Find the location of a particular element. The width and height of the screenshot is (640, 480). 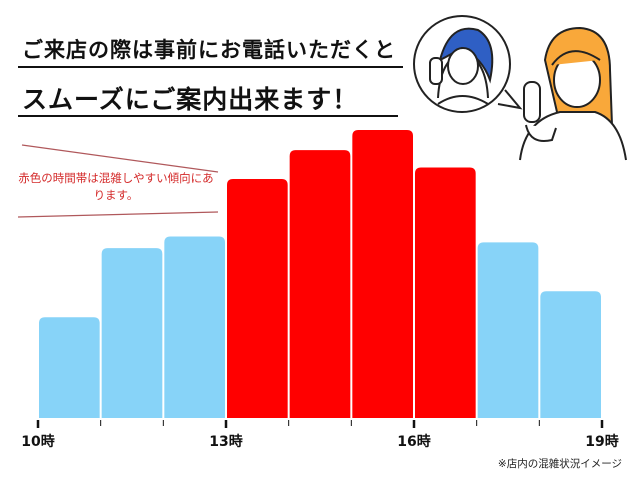

chart-caption: ※店内の混雑状況イメージ is located at coordinates (559, 464).